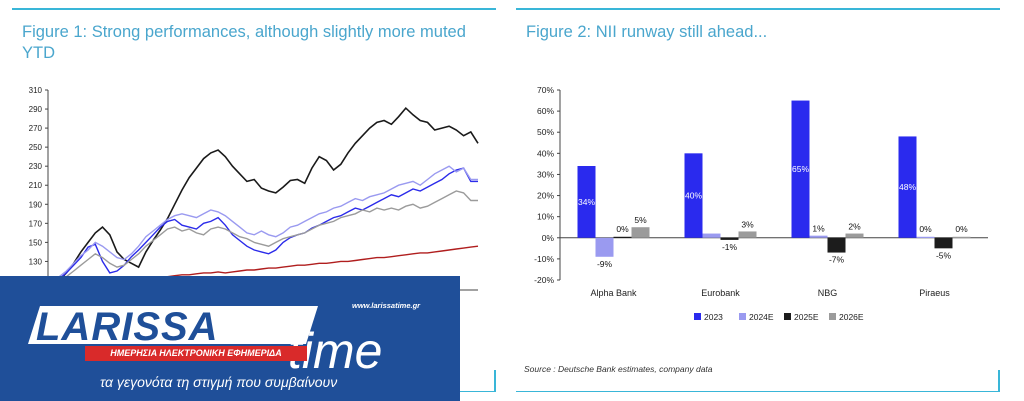 This screenshot has height=401, width=1024. I want to click on fig2-data-label: 34%, so click(586, 202).